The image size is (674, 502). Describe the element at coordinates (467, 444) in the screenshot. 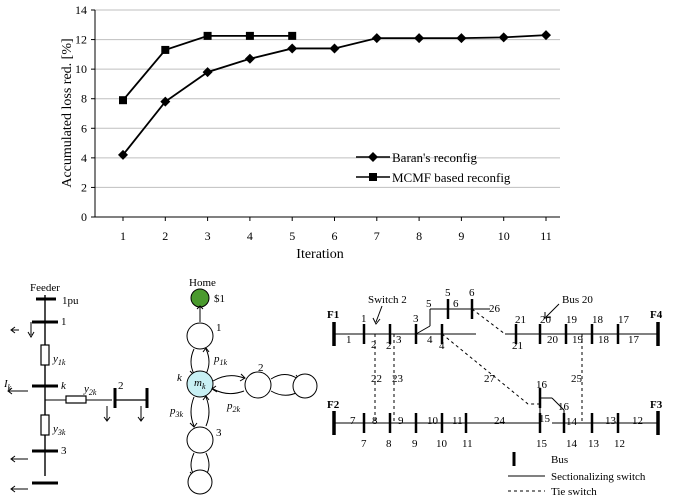

I see `bus-label-11: 11` at that location.